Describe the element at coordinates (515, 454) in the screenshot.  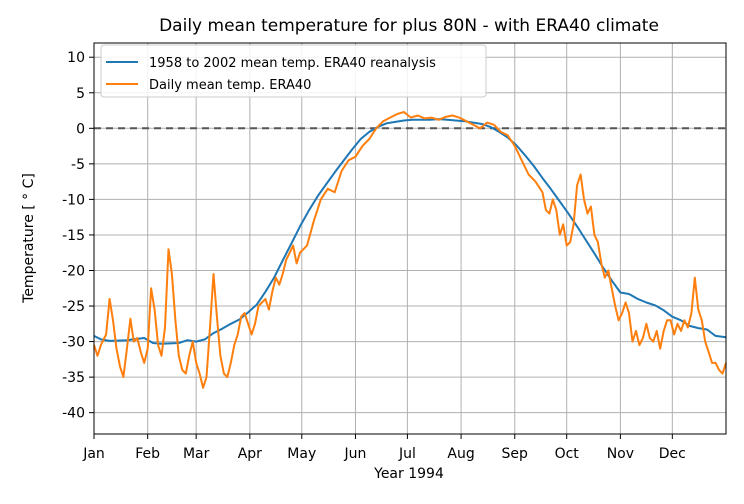
I see `x-tick-label-sep: Sep` at that location.